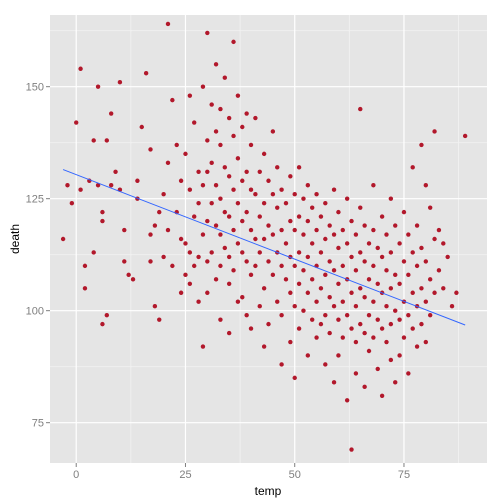  I want to click on y-tick-label: 100, so click(35, 312).